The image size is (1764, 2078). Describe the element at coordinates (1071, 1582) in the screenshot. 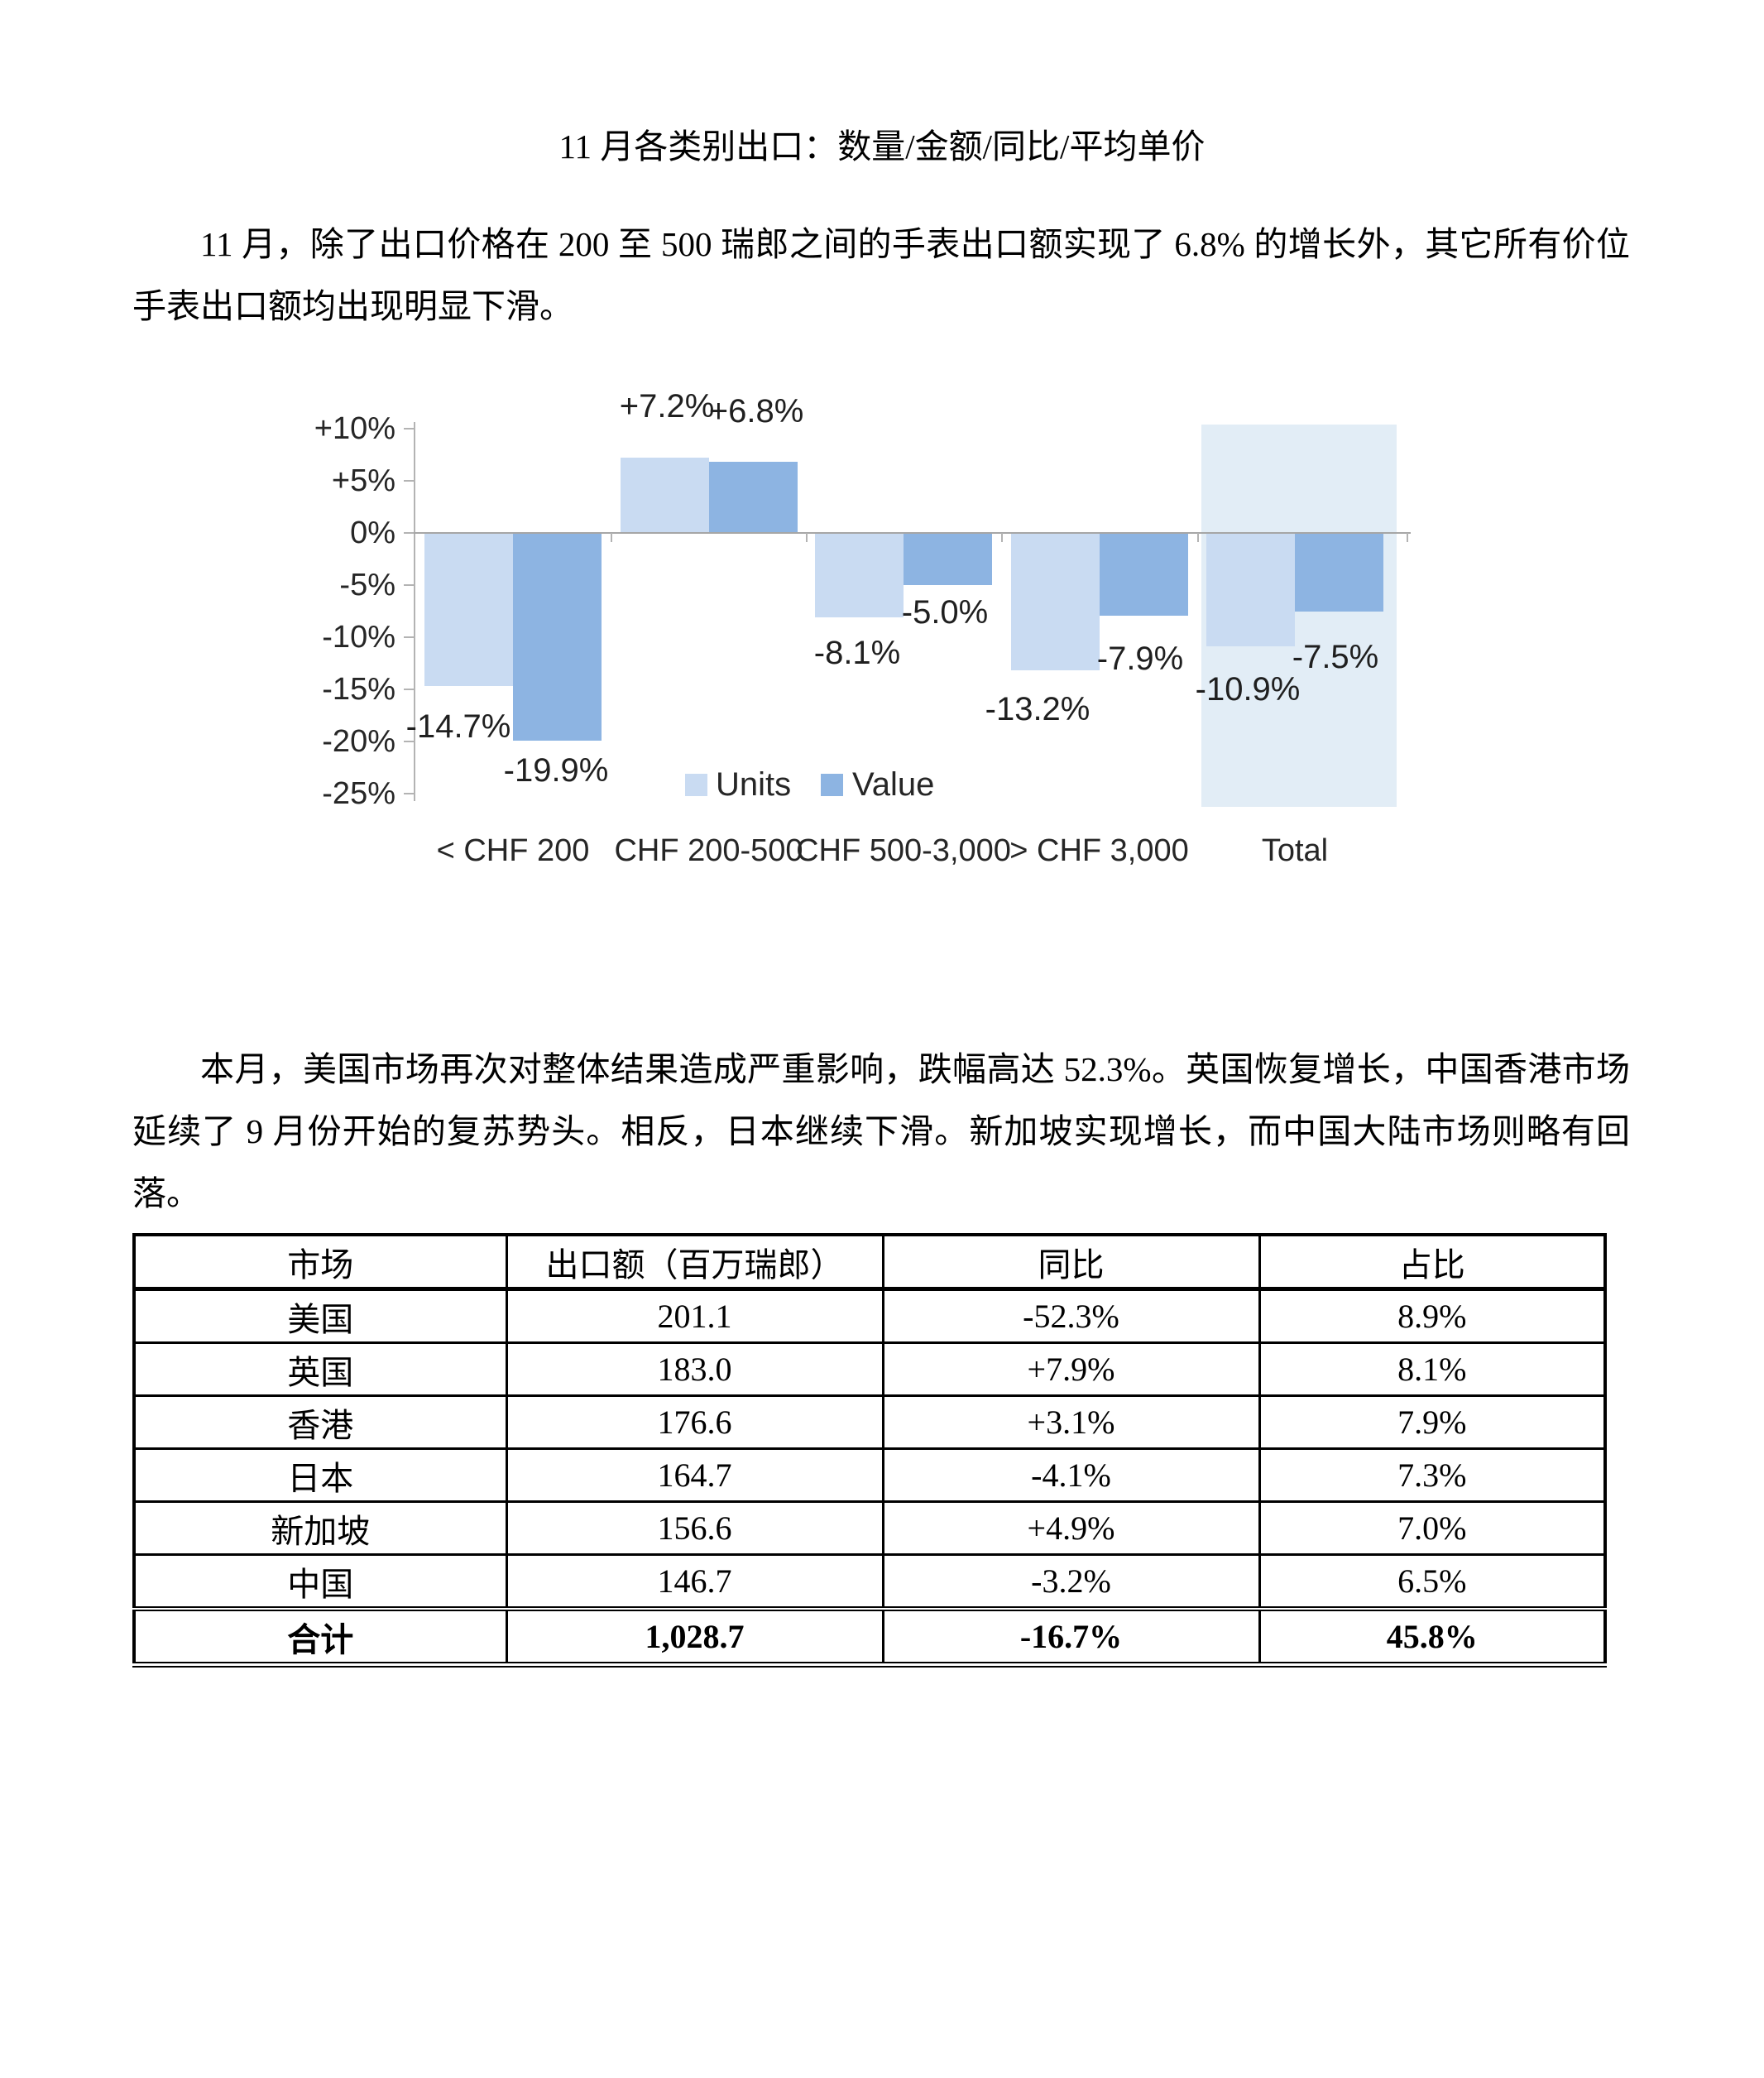

I see `table-cell: -3.2%` at that location.